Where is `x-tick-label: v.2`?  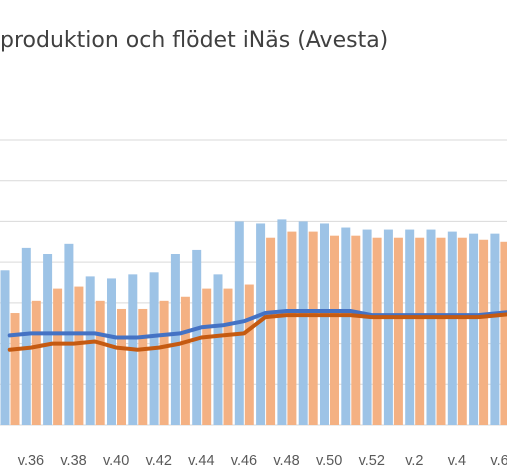 x-tick-label: v.2 is located at coordinates (414, 461).